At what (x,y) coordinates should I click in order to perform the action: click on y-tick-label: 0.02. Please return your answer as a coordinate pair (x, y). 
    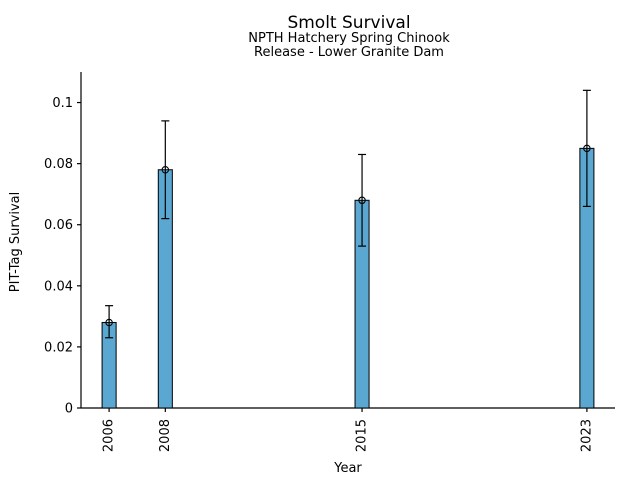
    Looking at the image, I should click on (58, 347).